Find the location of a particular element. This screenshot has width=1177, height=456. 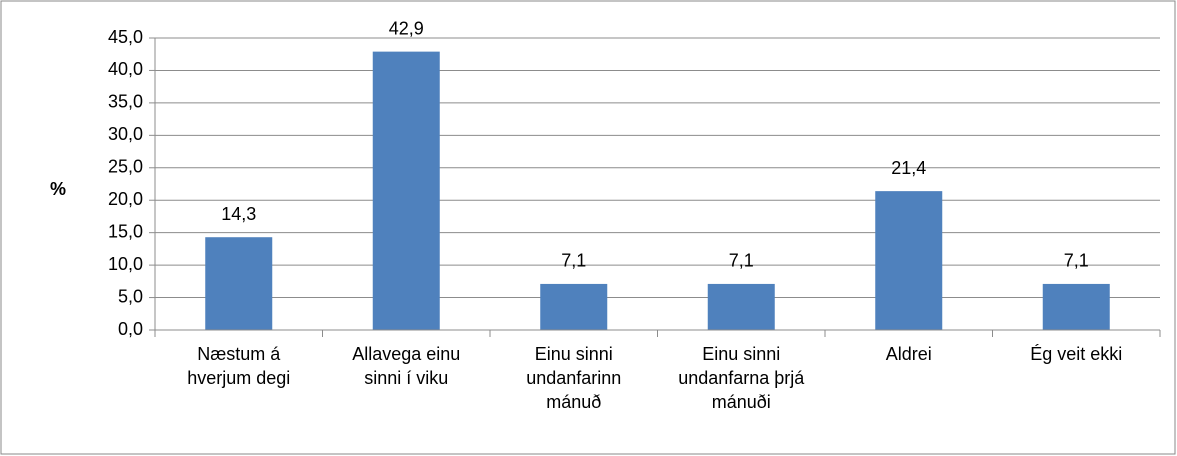

x-tick-label: Aldrei is located at coordinates (908, 354).